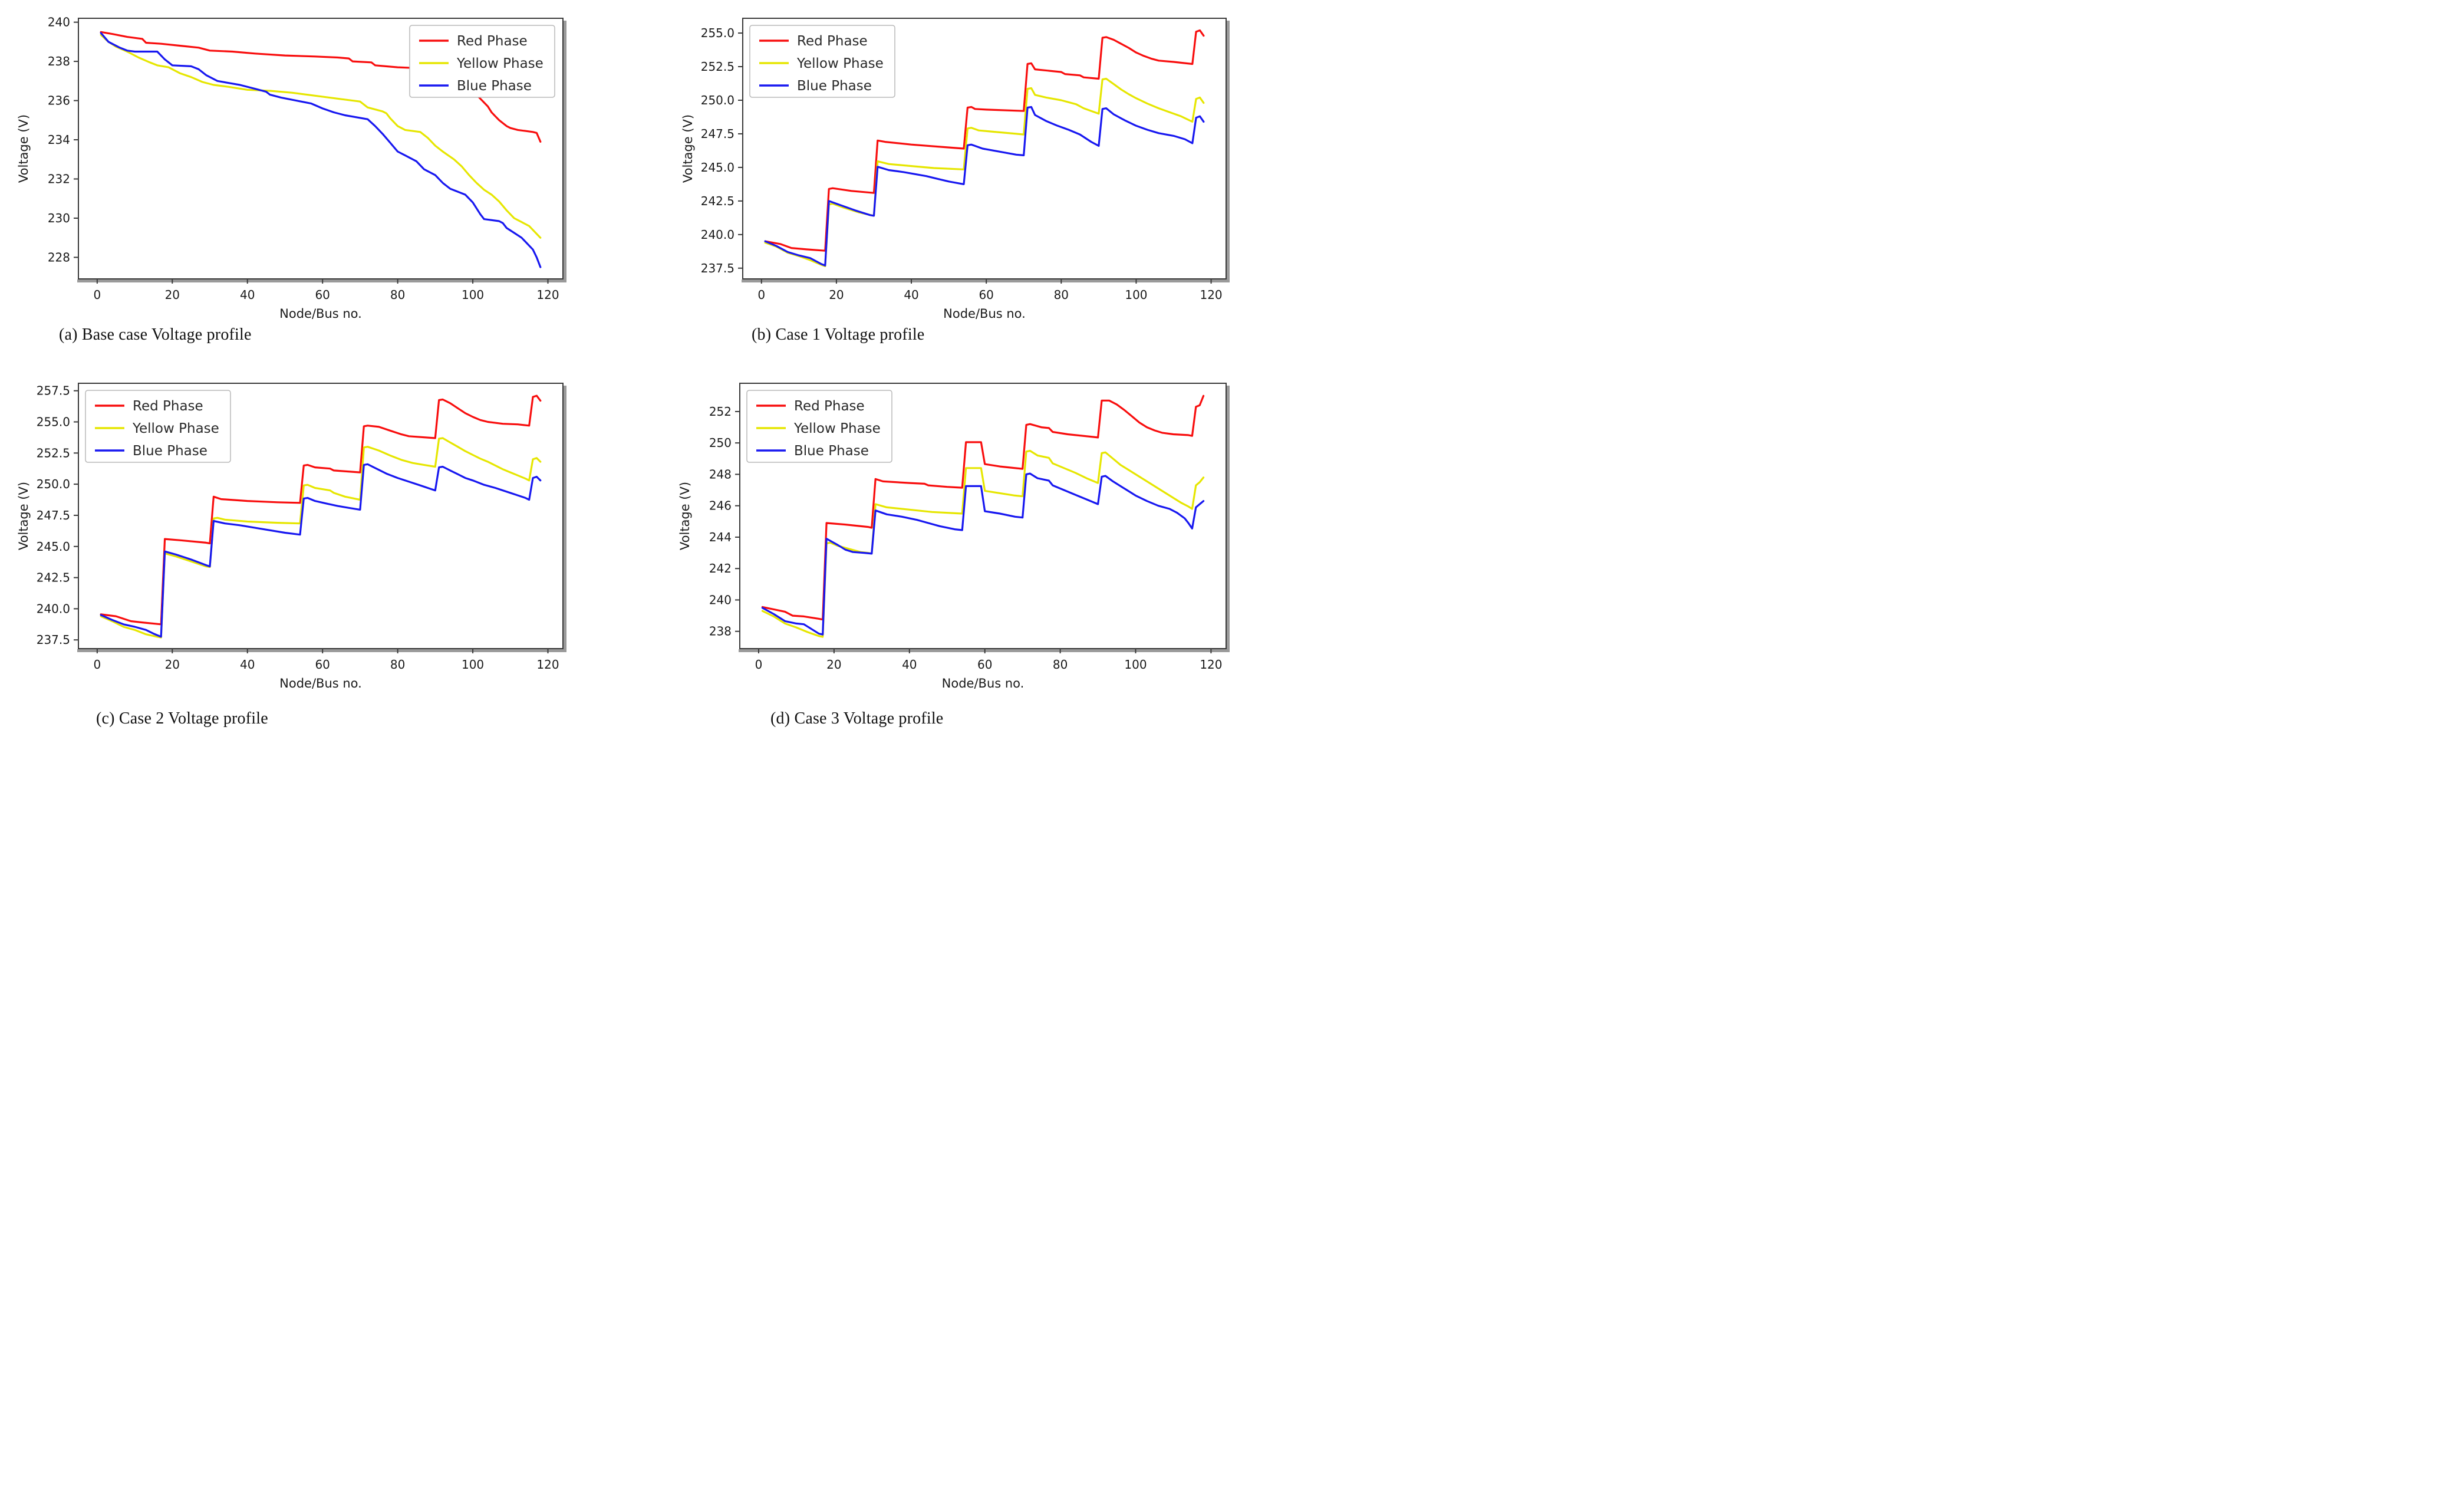  What do you see at coordinates (720, 506) in the screenshot?
I see `y-tick-label: 246` at bounding box center [720, 506].